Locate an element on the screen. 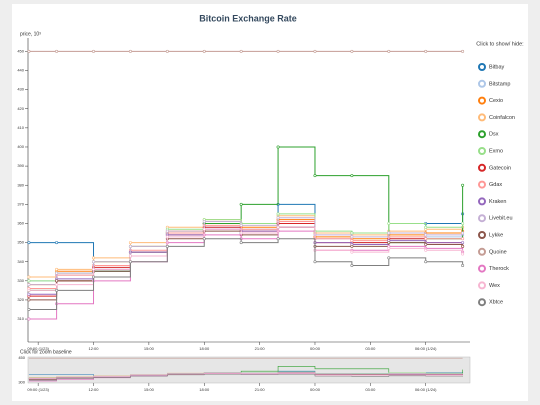  legend-label: Quoine is located at coordinates (498, 252).